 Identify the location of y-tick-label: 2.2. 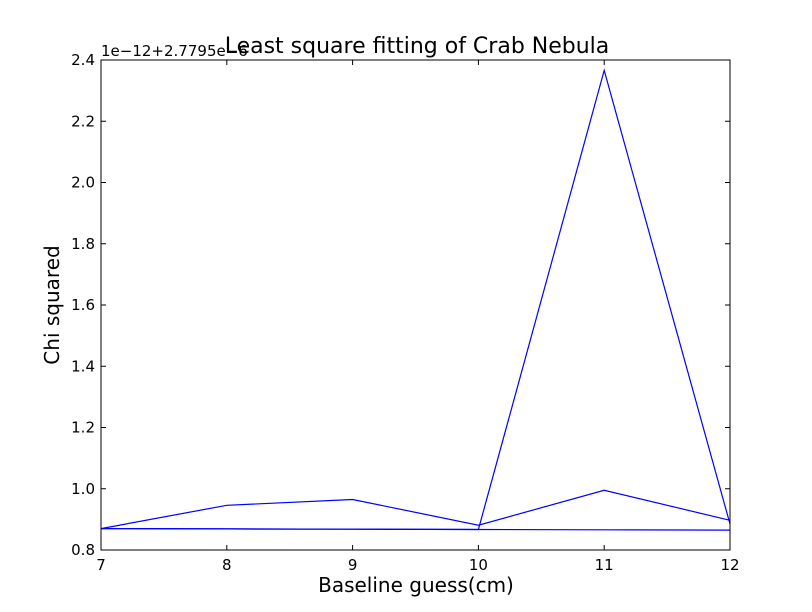
(83, 121).